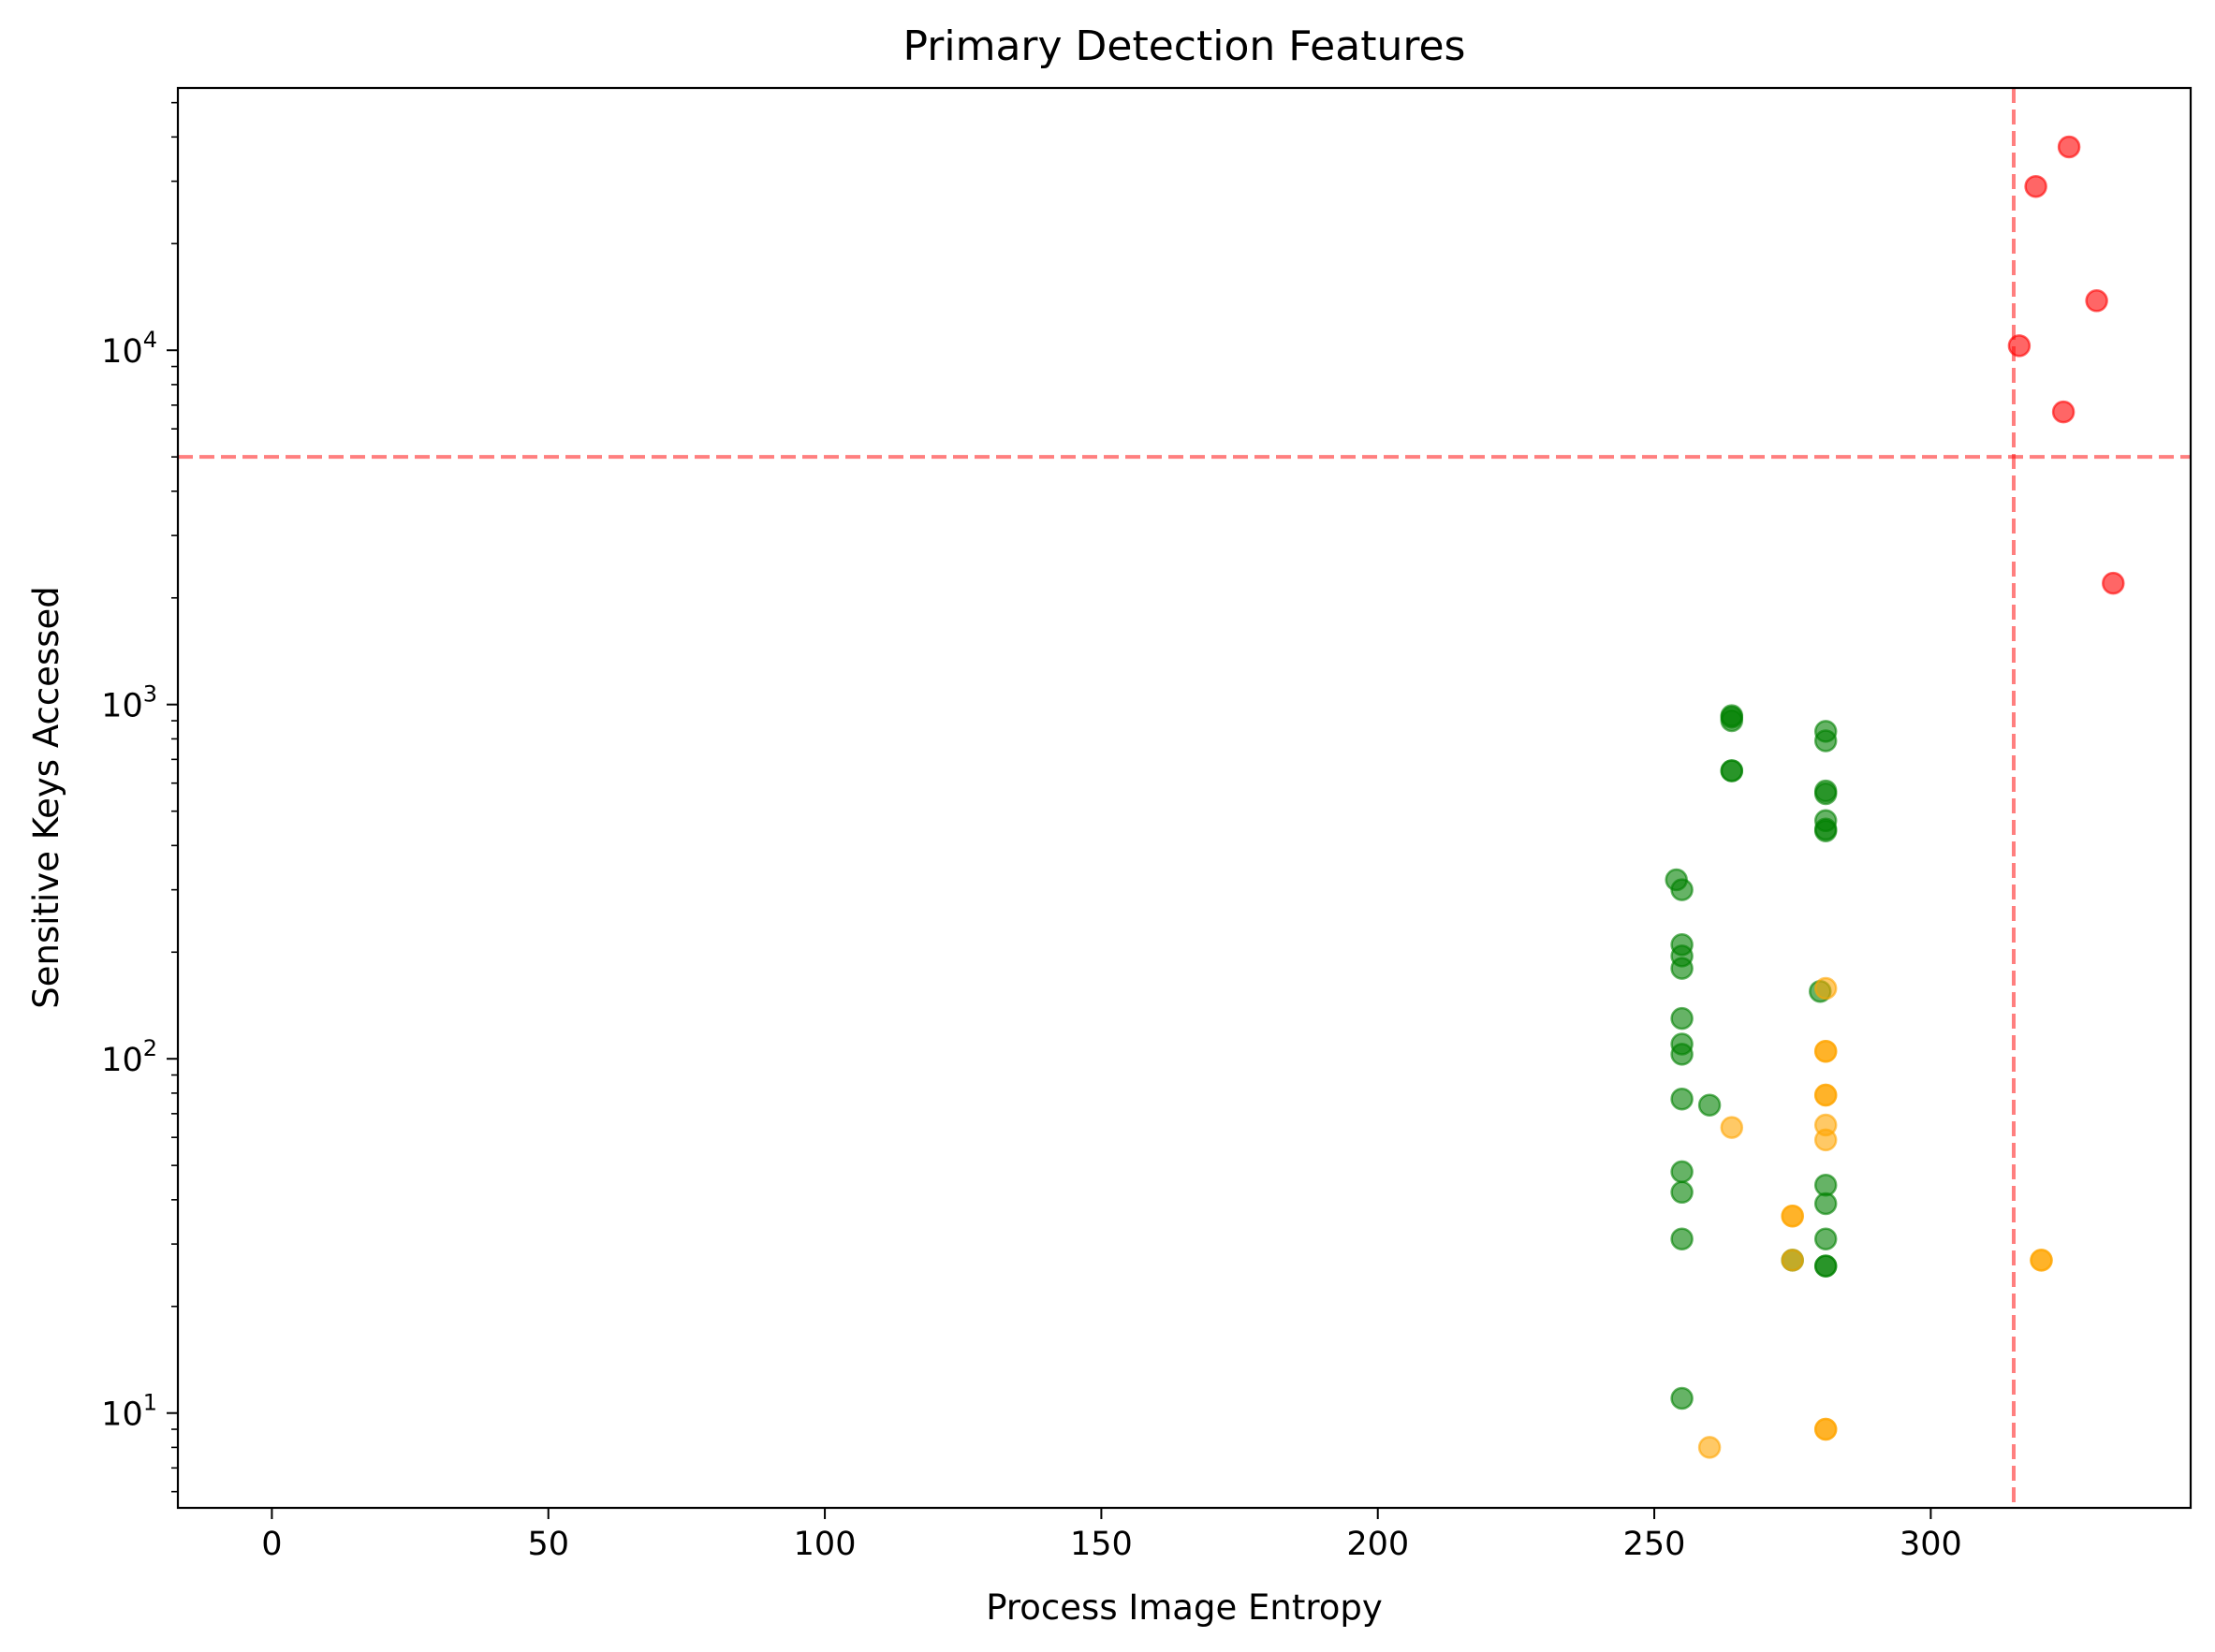 Image resolution: width=2215 pixels, height=1652 pixels. I want to click on x-tick-label: 0, so click(271, 1544).